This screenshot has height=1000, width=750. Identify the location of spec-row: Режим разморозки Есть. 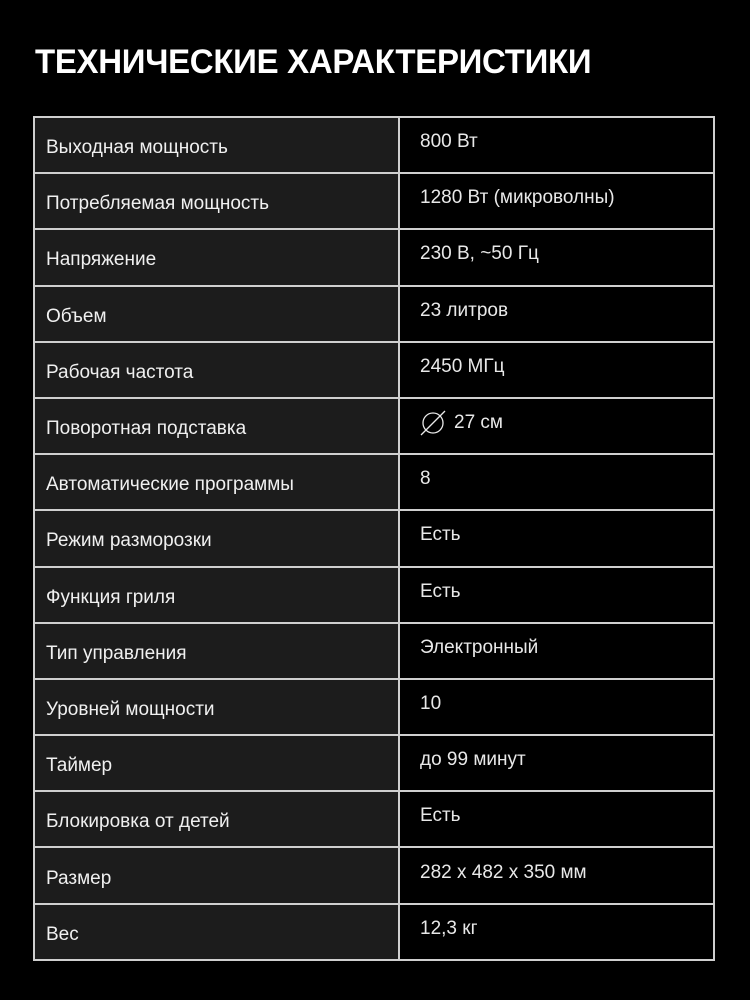
(374, 537).